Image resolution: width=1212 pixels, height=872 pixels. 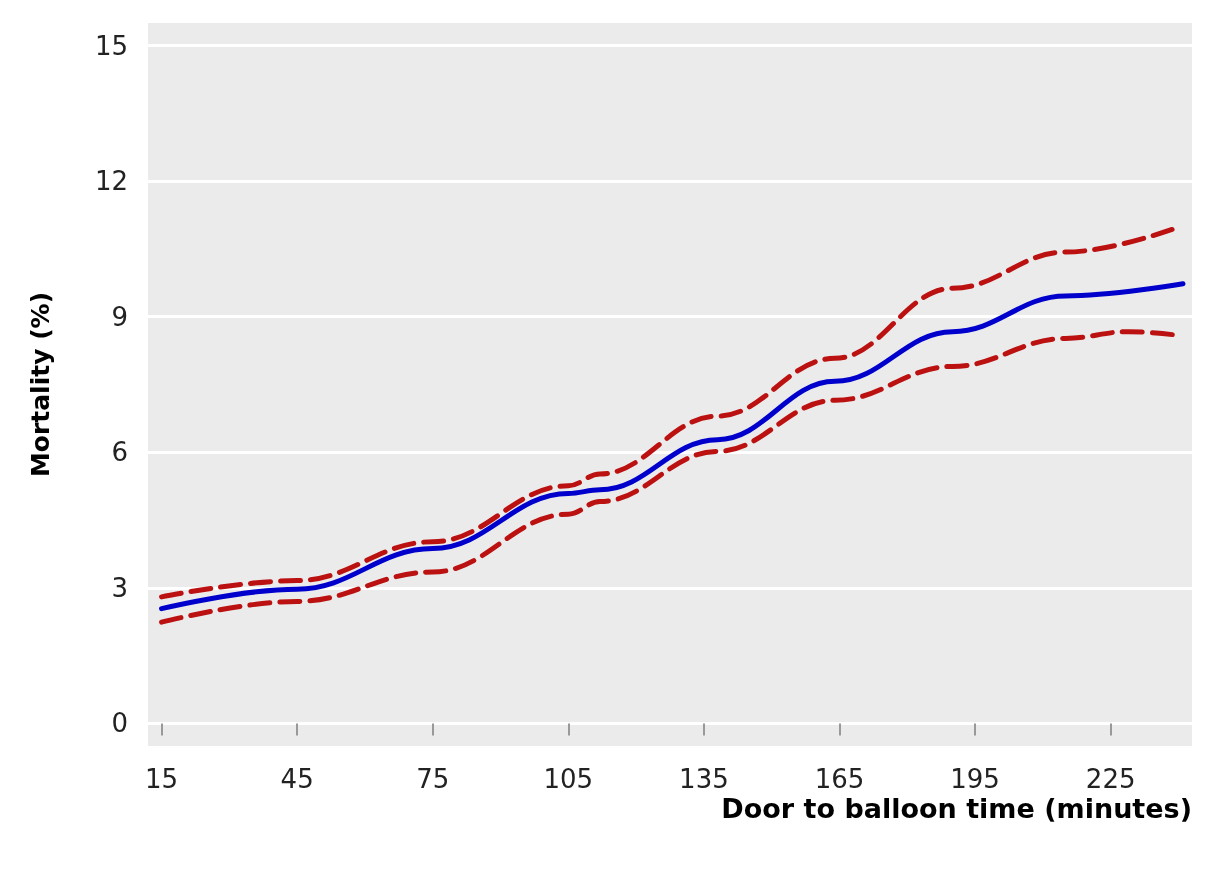 I want to click on x-tick-label: 45, so click(x=297, y=779).